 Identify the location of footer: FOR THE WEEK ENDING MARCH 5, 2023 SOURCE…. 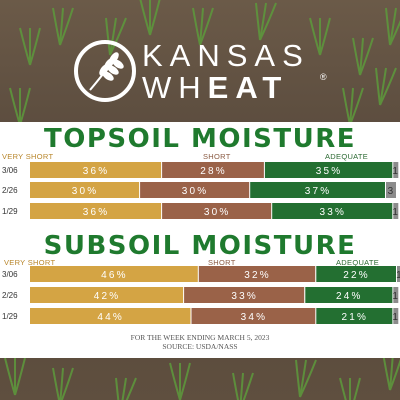
(200, 342).